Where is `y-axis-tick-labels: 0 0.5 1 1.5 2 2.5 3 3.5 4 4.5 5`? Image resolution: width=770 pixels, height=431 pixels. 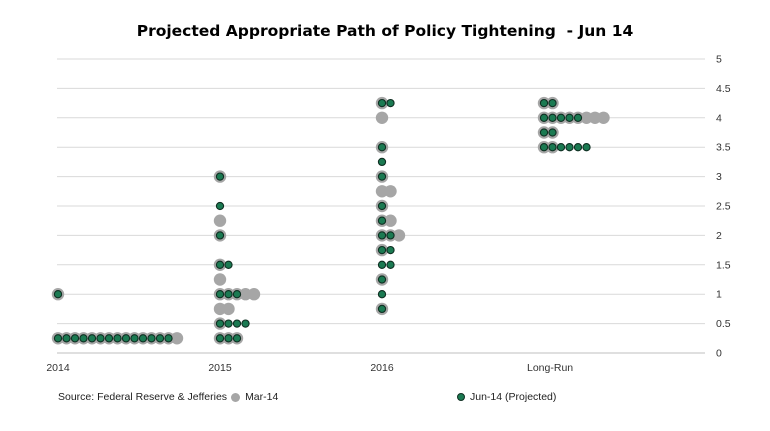
y-axis-tick-labels: 0 0.5 1 1.5 2 2.5 3 3.5 4 4.5 5 is located at coordinates (723, 207).